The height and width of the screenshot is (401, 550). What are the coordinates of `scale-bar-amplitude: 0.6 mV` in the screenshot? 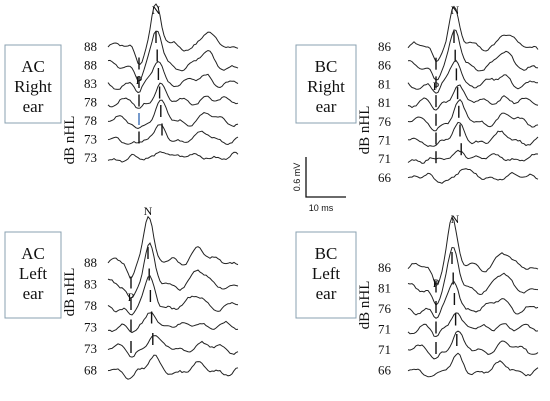 It's located at (297, 177).